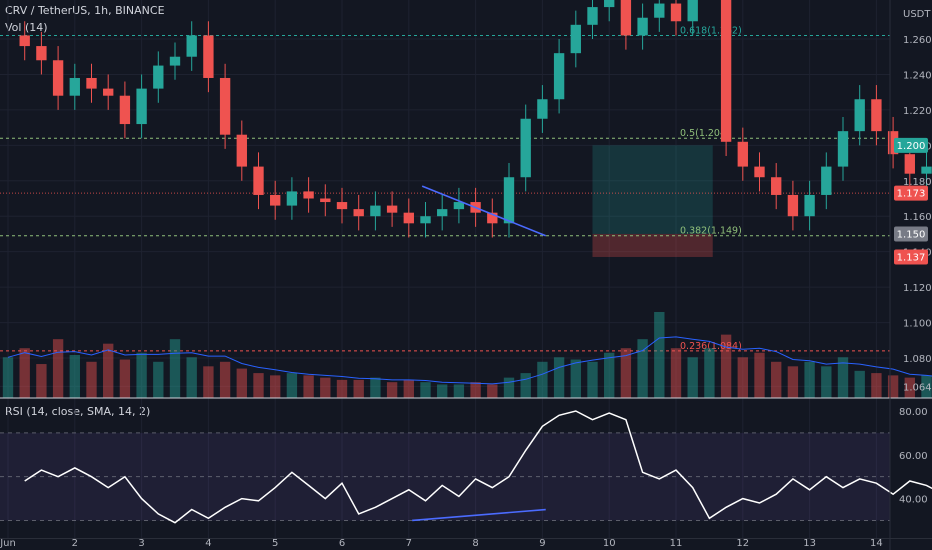 The image size is (932, 550). I want to click on price-tick-label: 1.160, so click(917, 217).